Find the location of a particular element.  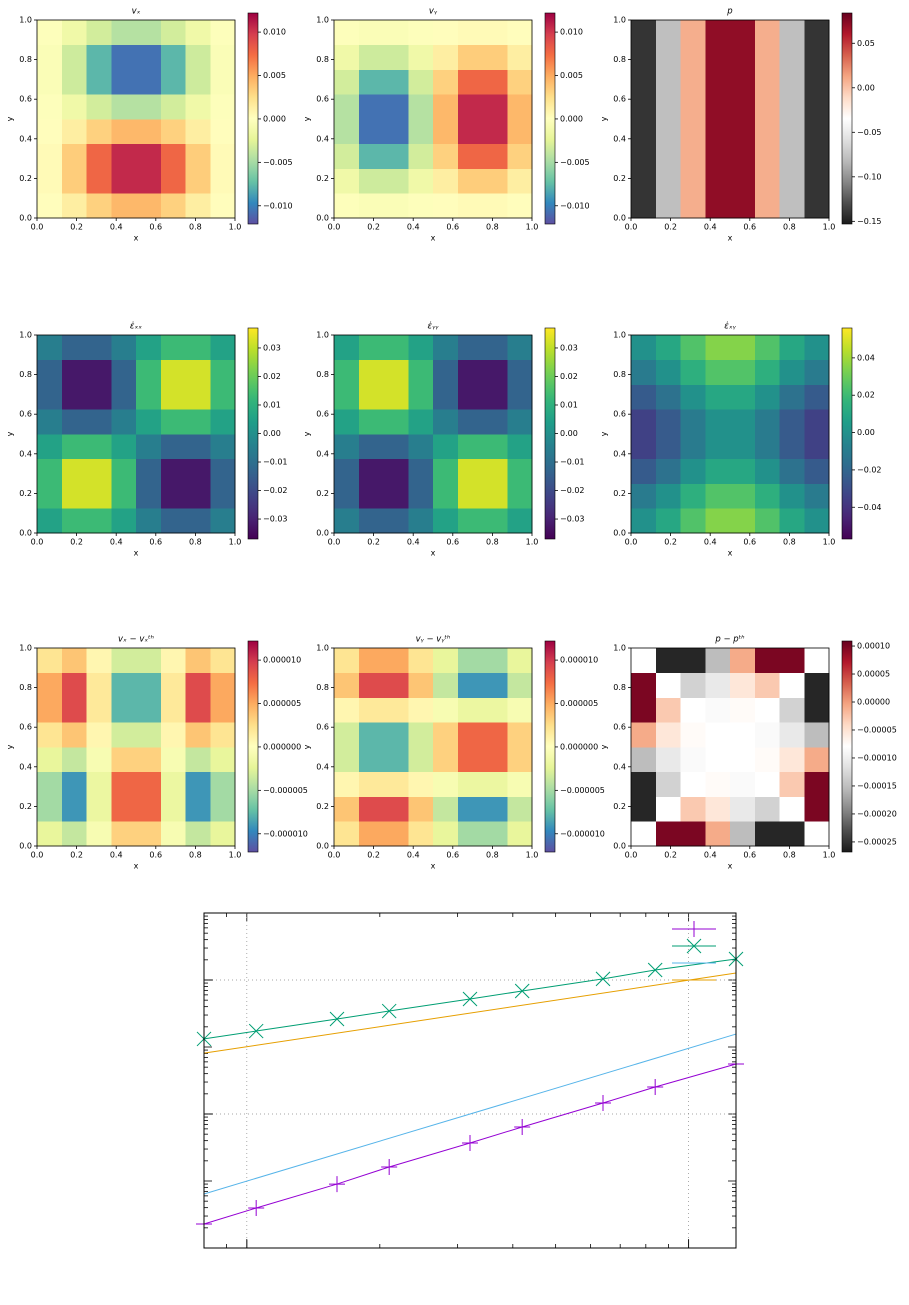

colorbar-tick-label: −0.00025 is located at coordinates (877, 841).